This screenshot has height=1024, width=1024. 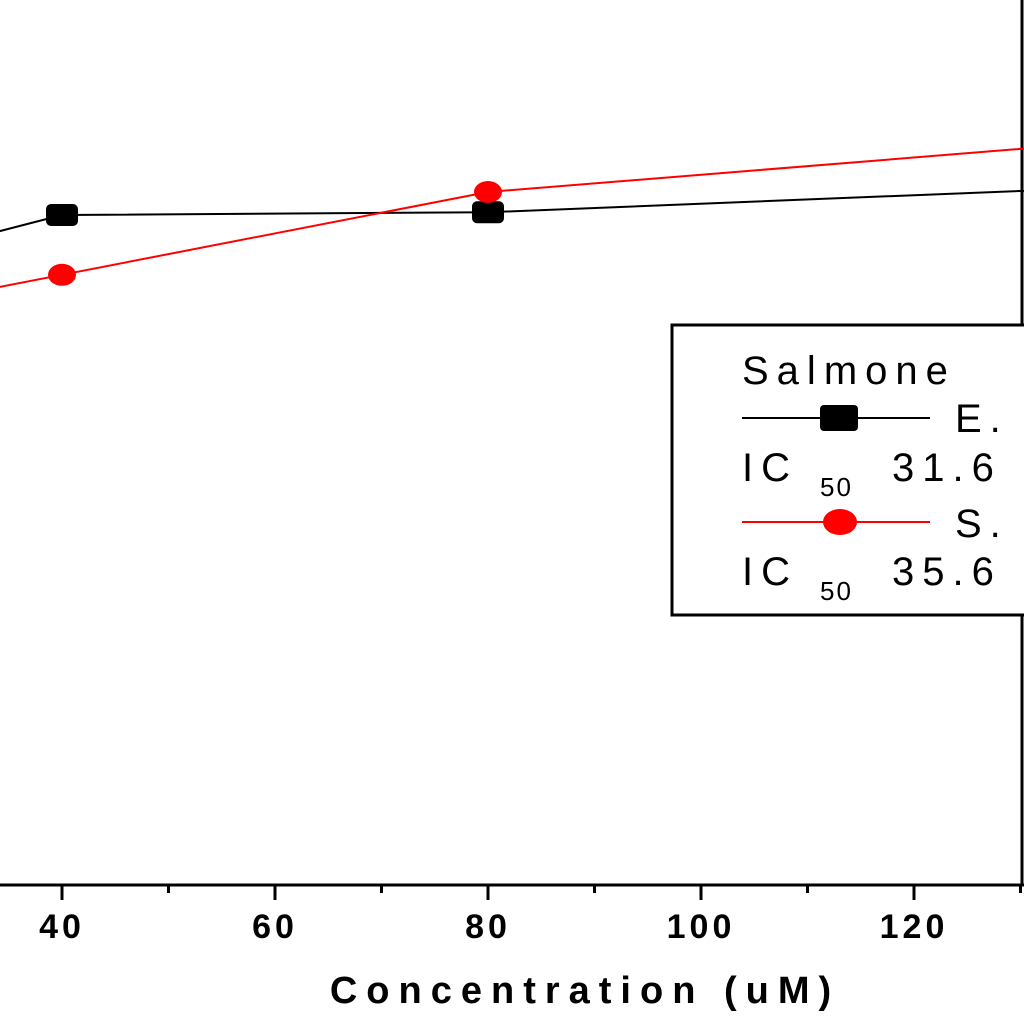 What do you see at coordinates (840, 522) in the screenshot?
I see `legend-marker-s` at bounding box center [840, 522].